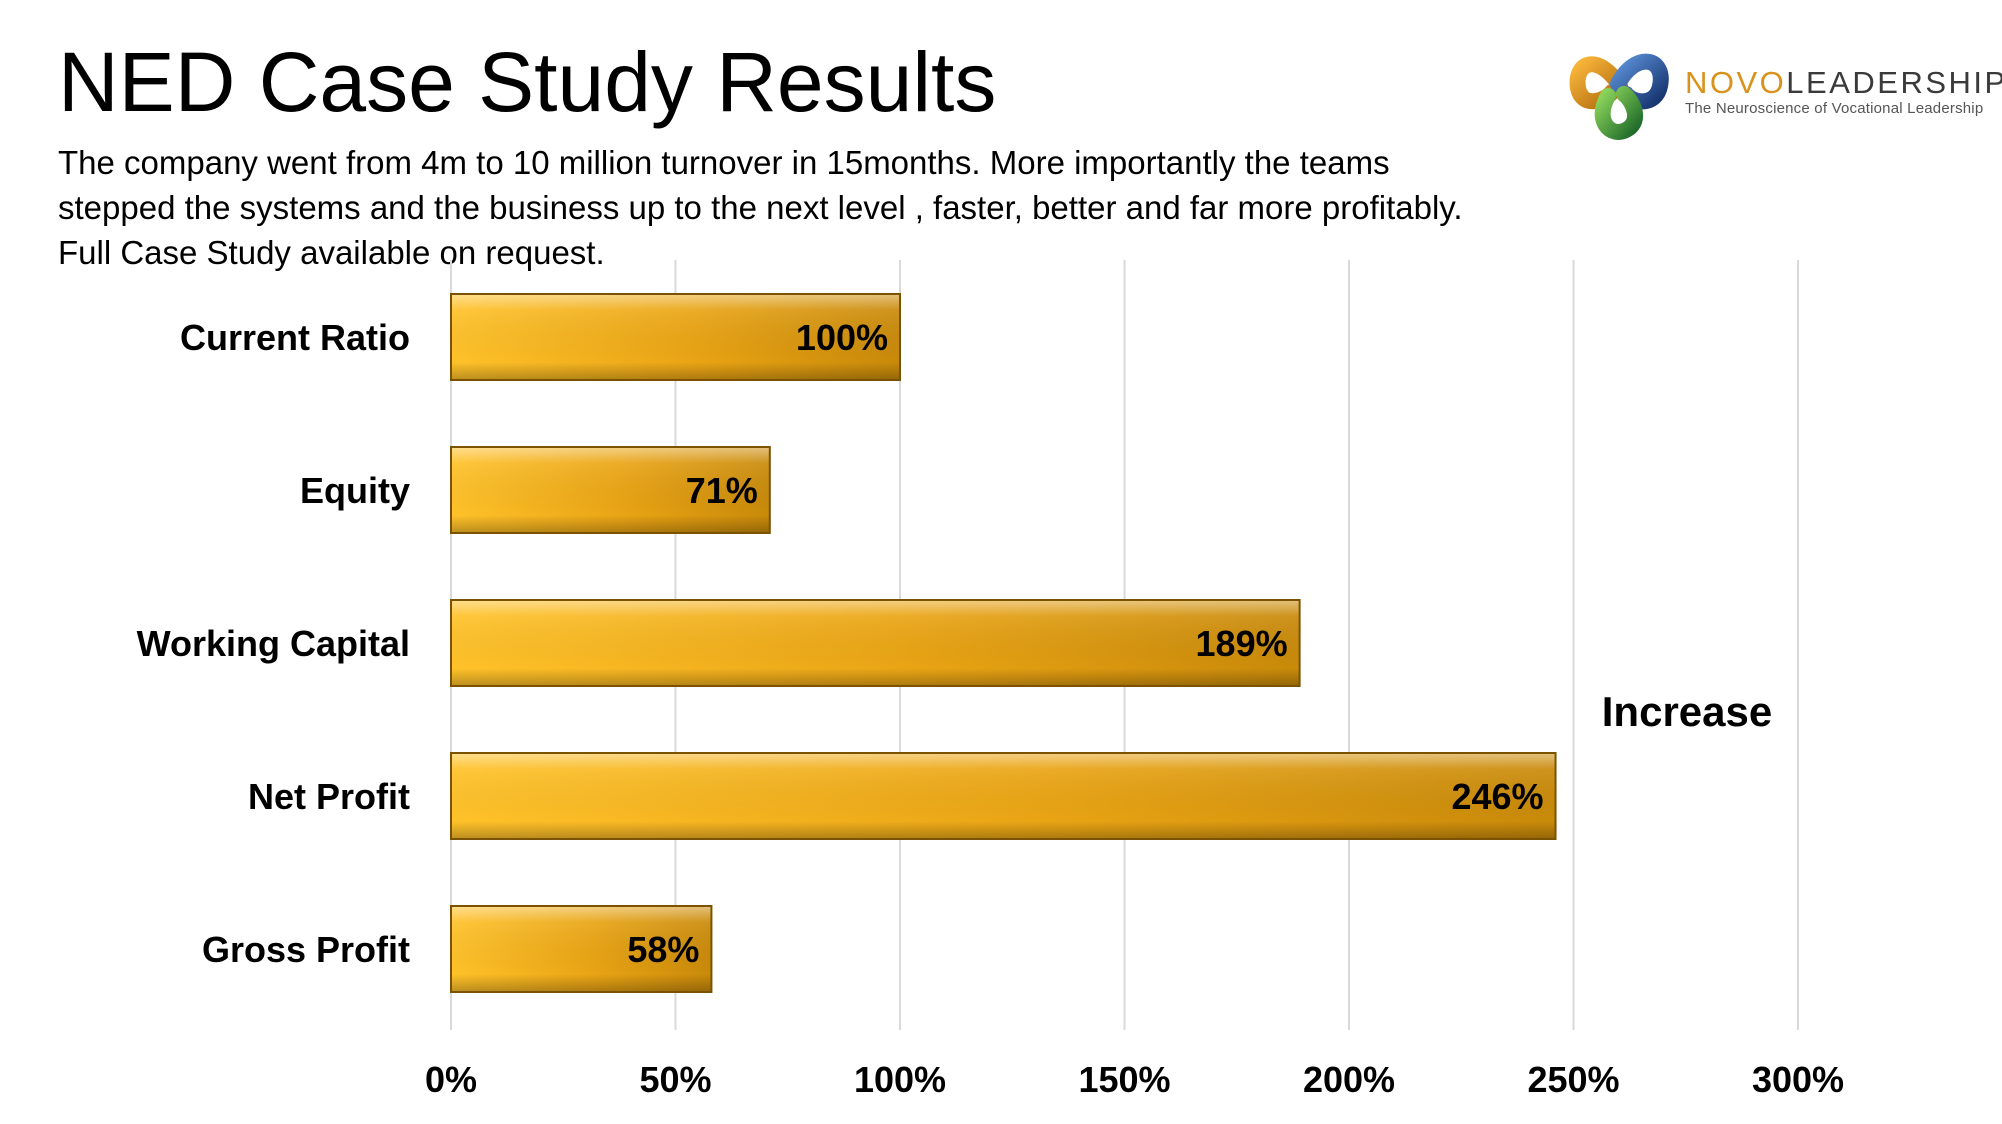  I want to click on category-label: Working Capital, so click(273, 643).